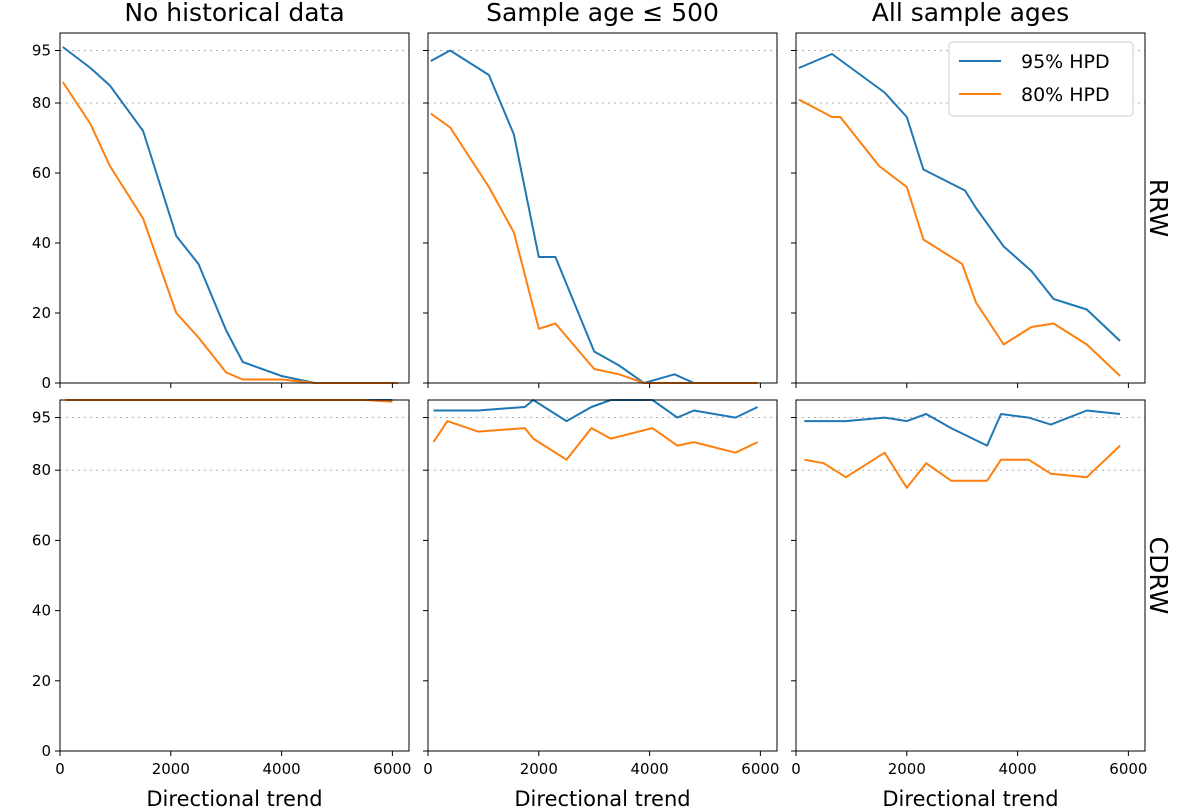 This screenshot has width=1180, height=809. What do you see at coordinates (1158, 208) in the screenshot?
I see `row-label: RRW` at bounding box center [1158, 208].